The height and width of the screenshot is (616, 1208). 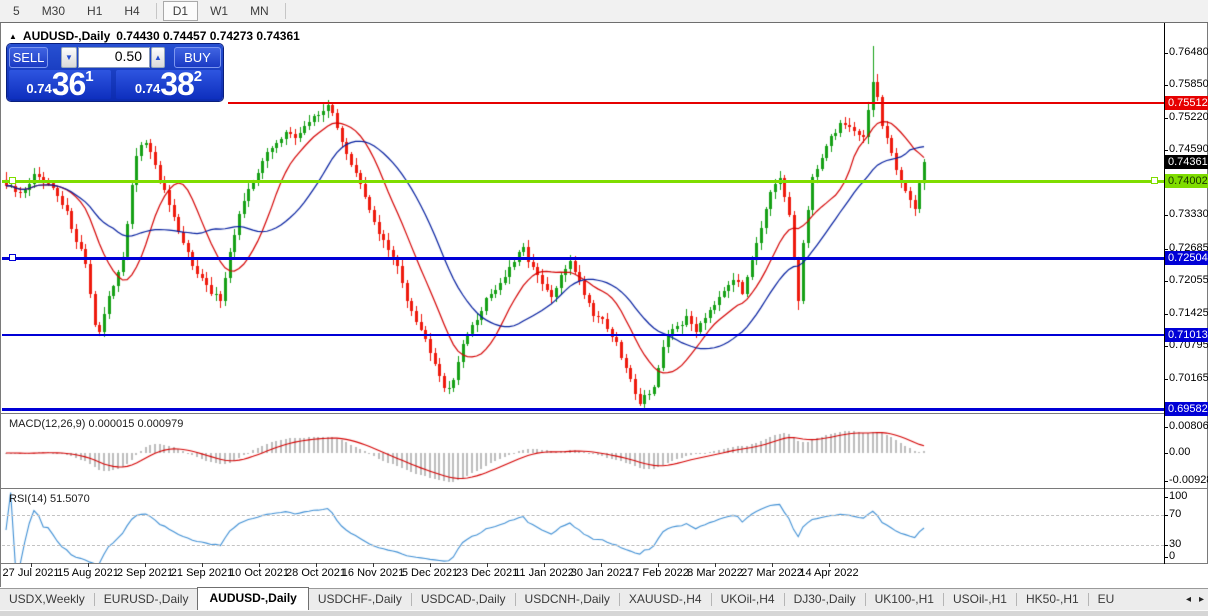 What do you see at coordinates (146, 599) in the screenshot?
I see `chart-tab-eurusd-daily: EURUSD-,Daily` at bounding box center [146, 599].